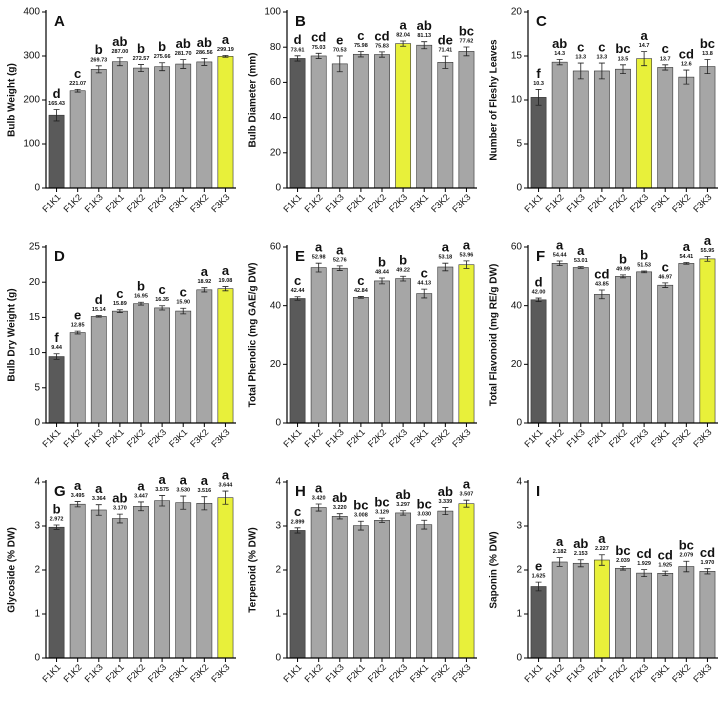 This screenshot has height=704, width=723. Describe the element at coordinates (440, 673) in the screenshot. I see `x-tick-label: F3K2` at that location.